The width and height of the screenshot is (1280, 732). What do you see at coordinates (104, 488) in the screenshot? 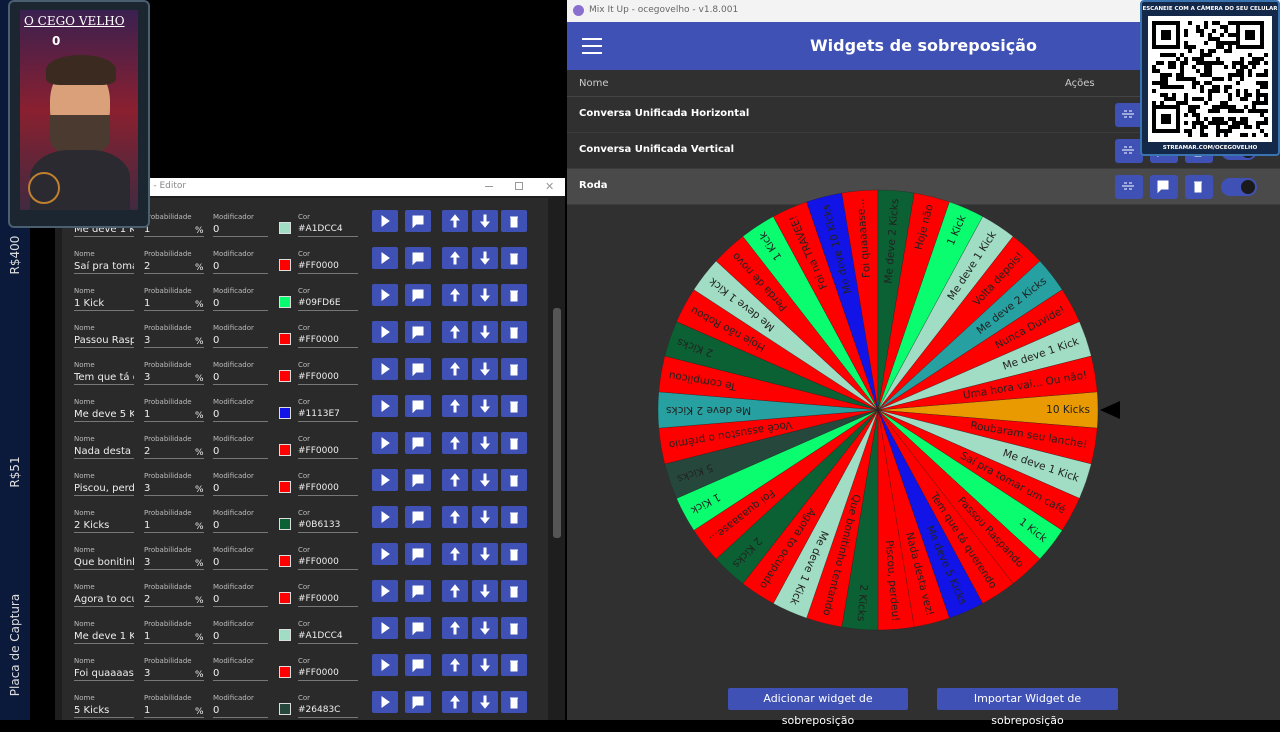
I see `name-input: Piscou, perde` at bounding box center [104, 488].